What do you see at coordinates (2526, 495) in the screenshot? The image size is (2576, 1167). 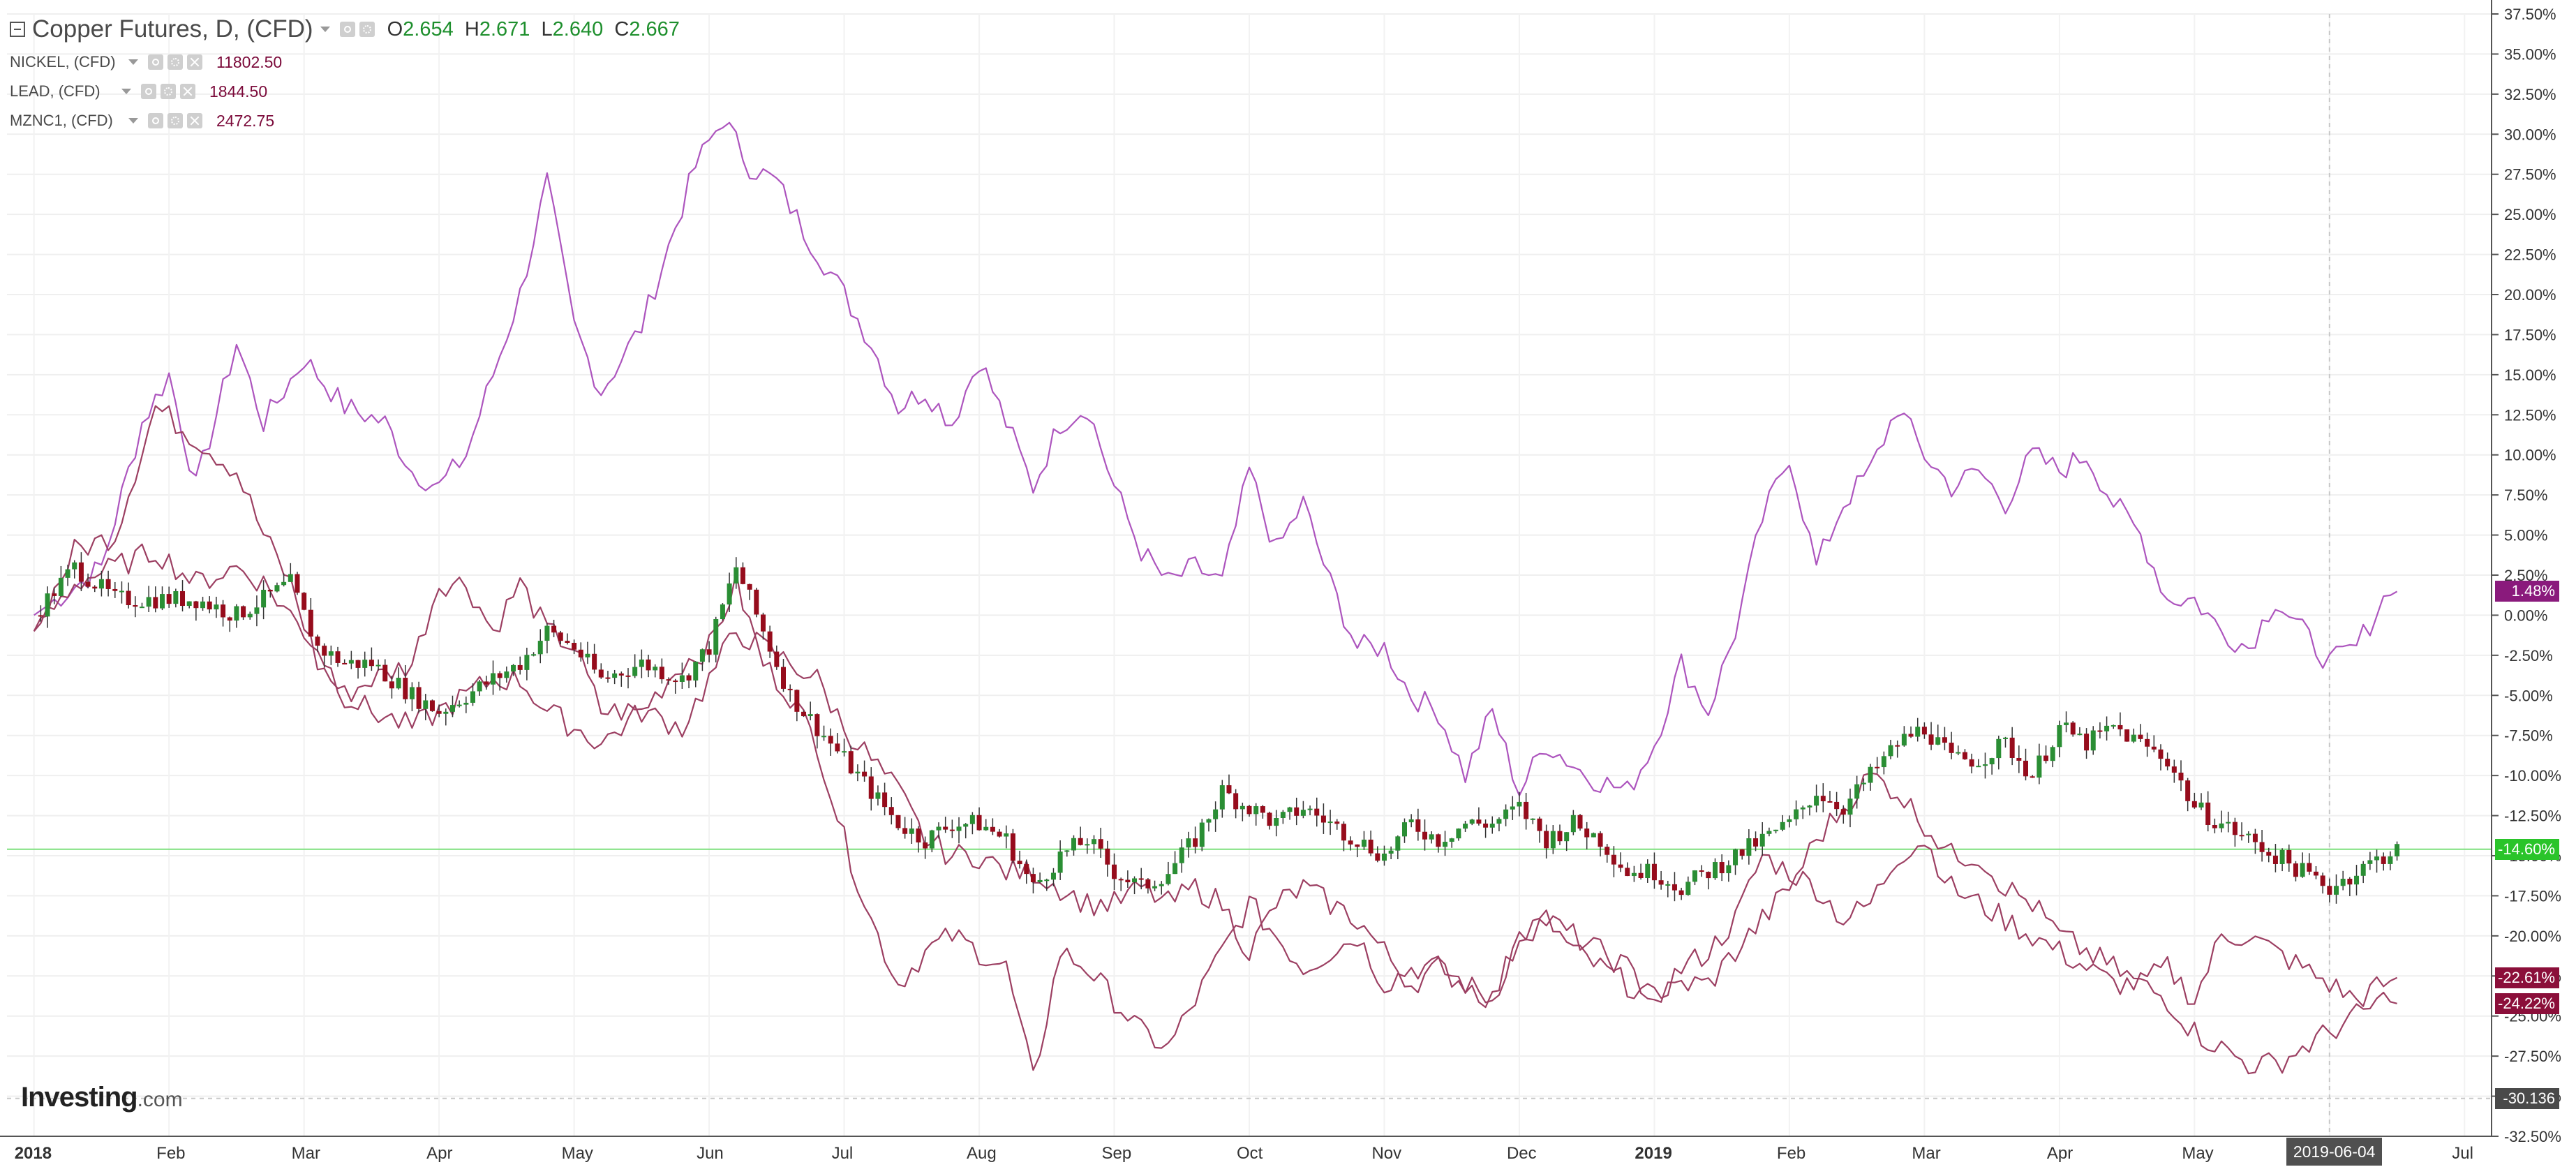 I see `y-tick-label: 7.50%` at bounding box center [2526, 495].